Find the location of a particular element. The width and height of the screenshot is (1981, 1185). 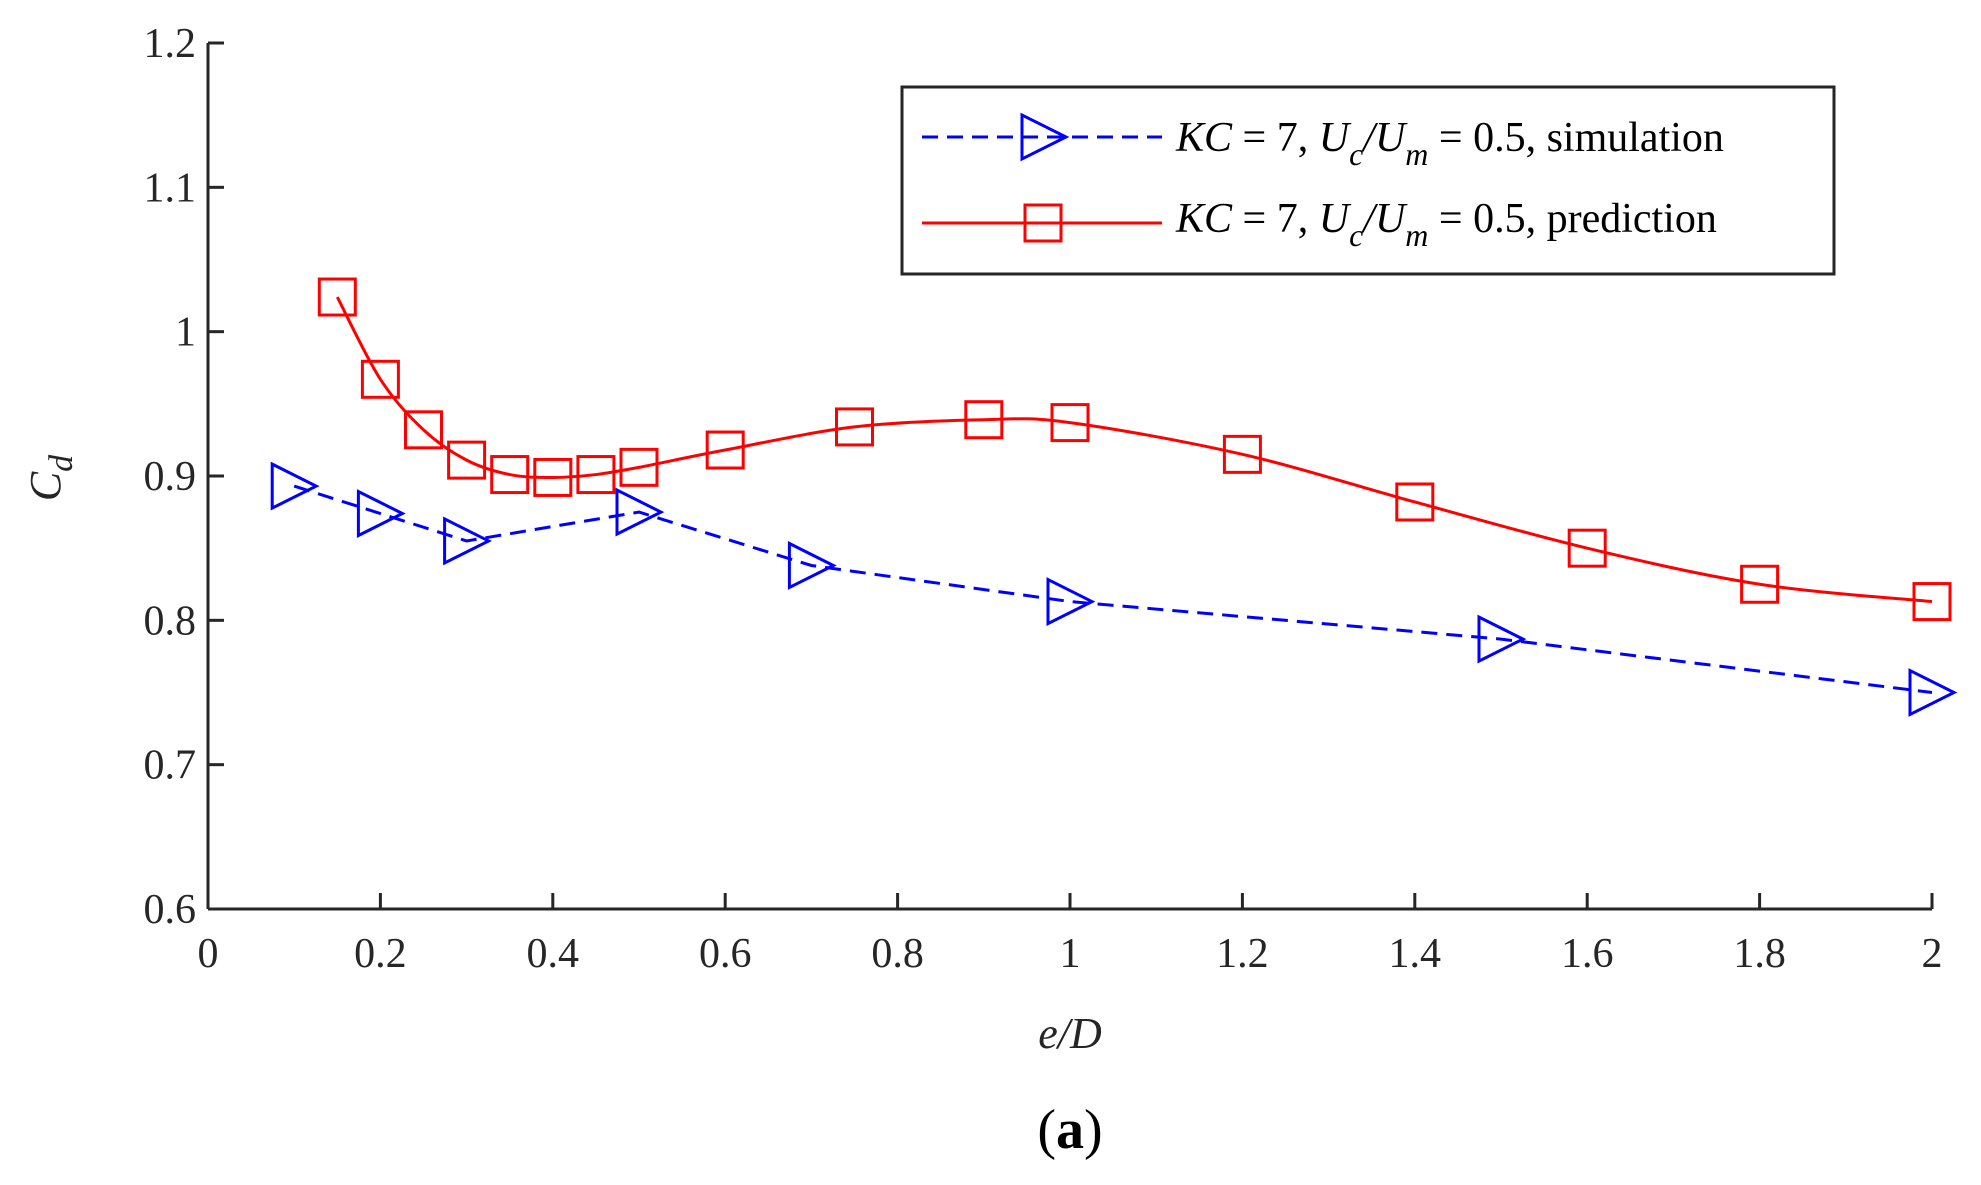

x-tick-label: 1.4 is located at coordinates (1415, 954).